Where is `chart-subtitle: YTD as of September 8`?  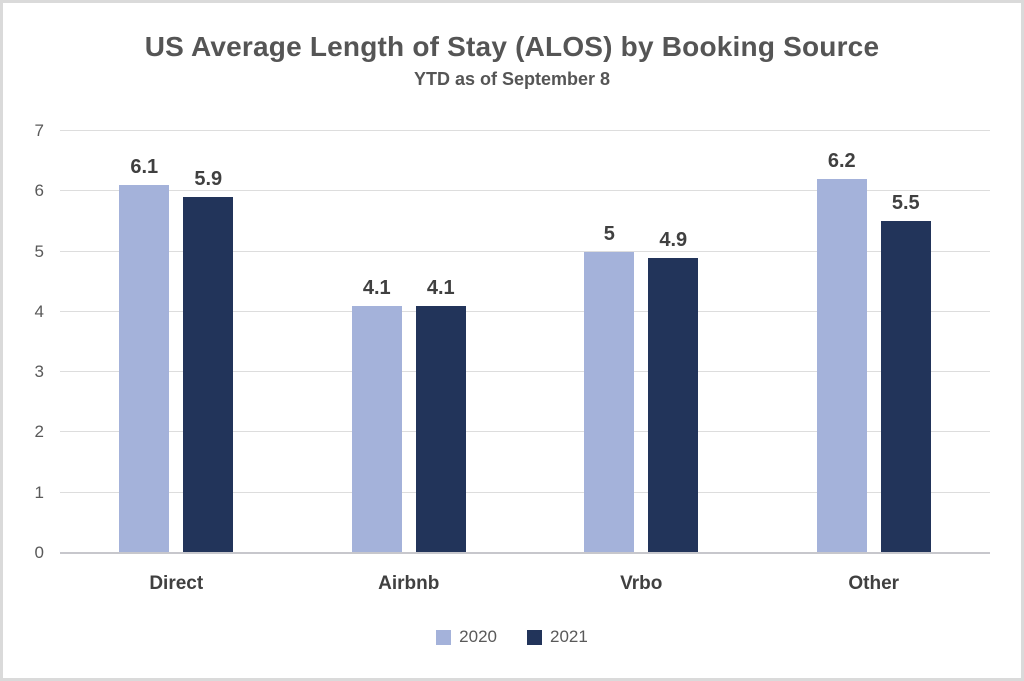
chart-subtitle: YTD as of September 8 is located at coordinates (512, 79).